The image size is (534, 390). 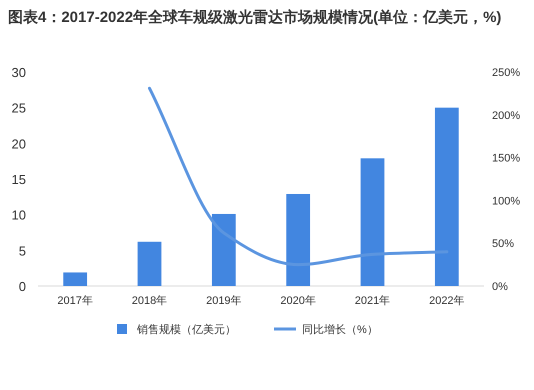 I want to click on y-tick-label: 10, so click(x=19, y=215).